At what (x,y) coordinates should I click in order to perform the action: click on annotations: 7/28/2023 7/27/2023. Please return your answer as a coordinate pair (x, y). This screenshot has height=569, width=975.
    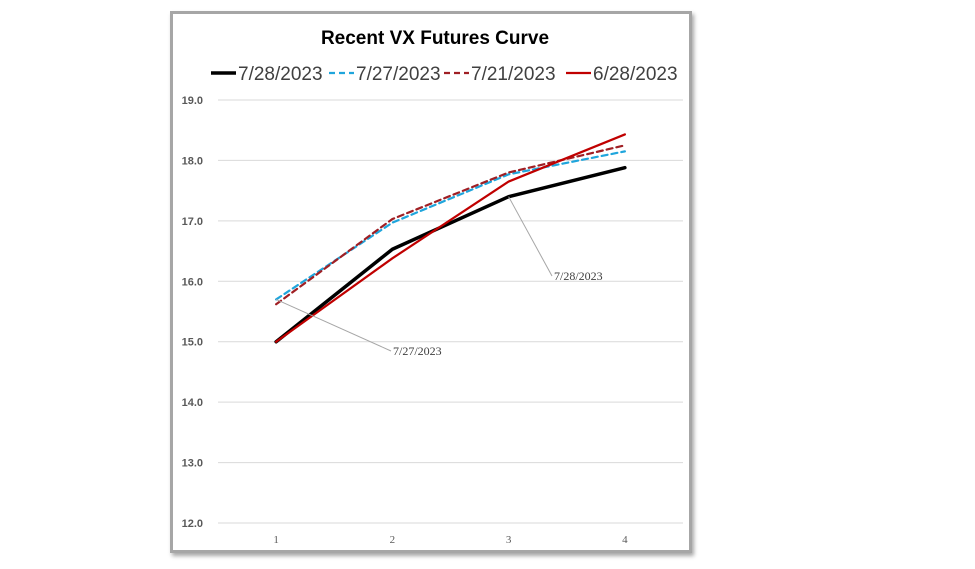
    Looking at the image, I should click on (439, 277).